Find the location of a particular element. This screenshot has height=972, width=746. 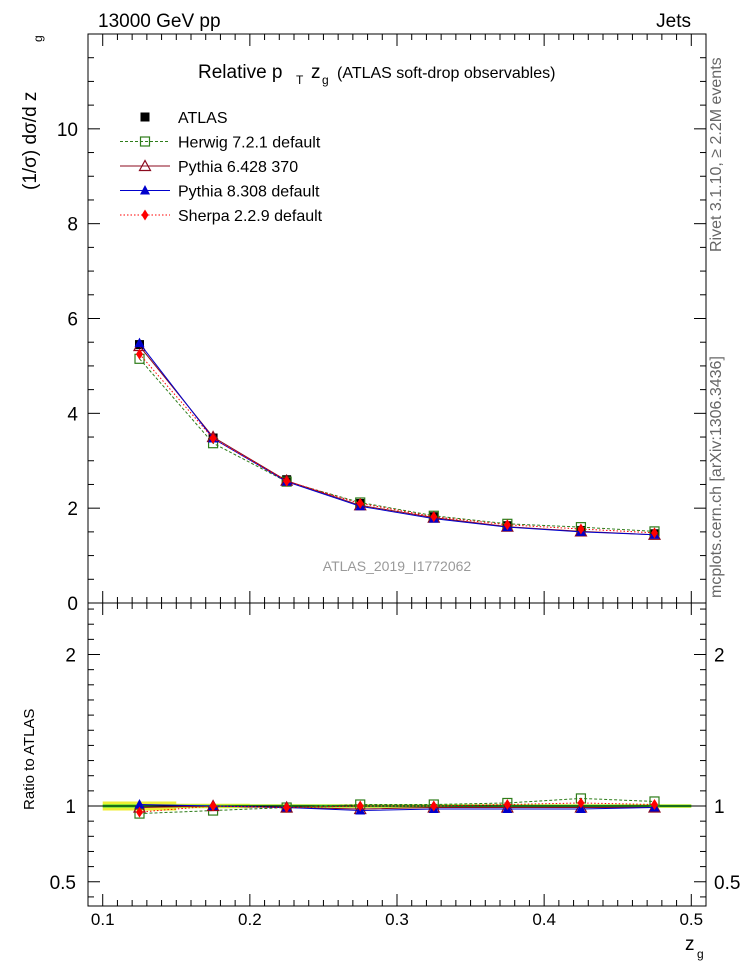

main-ytick-label: 8 is located at coordinates (72, 225).